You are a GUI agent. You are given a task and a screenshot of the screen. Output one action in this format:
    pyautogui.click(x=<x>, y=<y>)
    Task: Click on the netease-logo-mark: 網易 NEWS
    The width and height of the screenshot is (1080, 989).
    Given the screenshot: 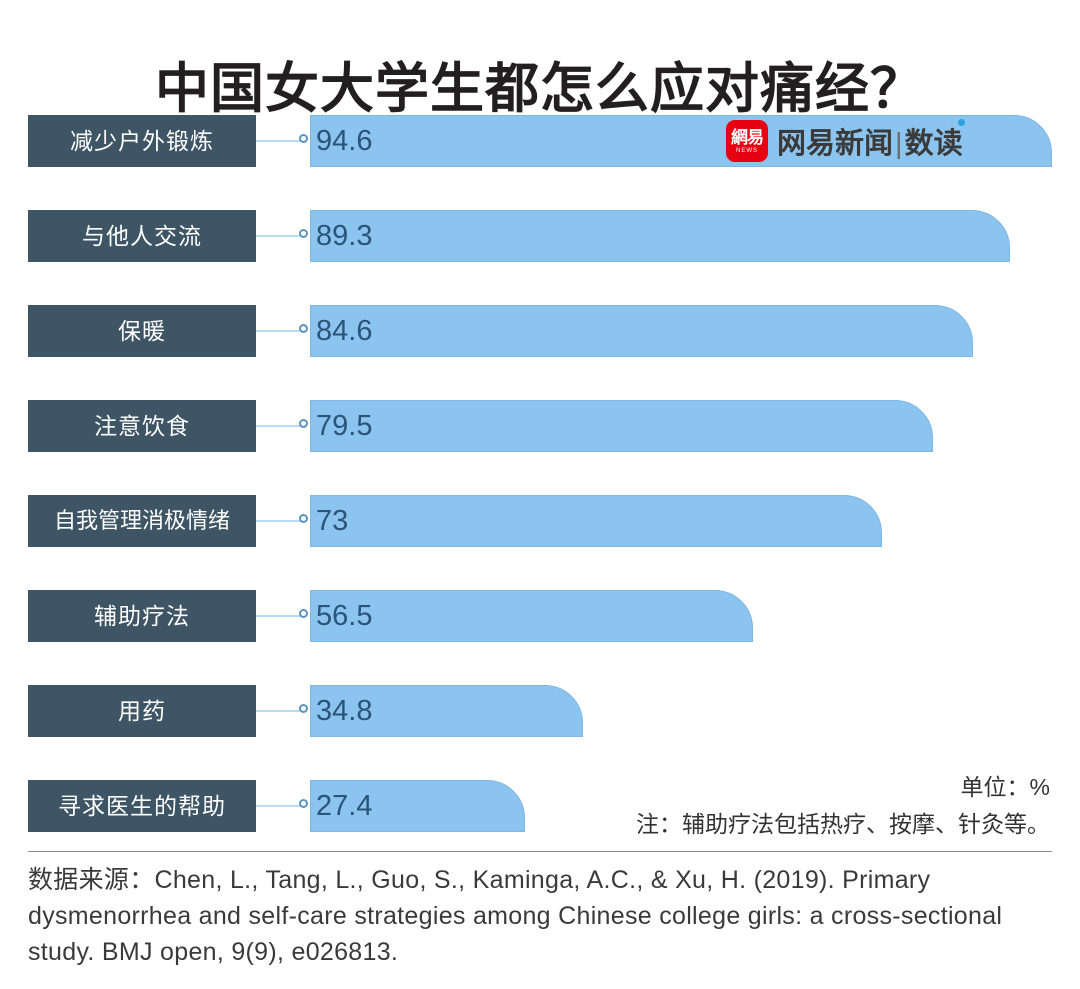 What is the action you would take?
    pyautogui.click(x=747, y=141)
    